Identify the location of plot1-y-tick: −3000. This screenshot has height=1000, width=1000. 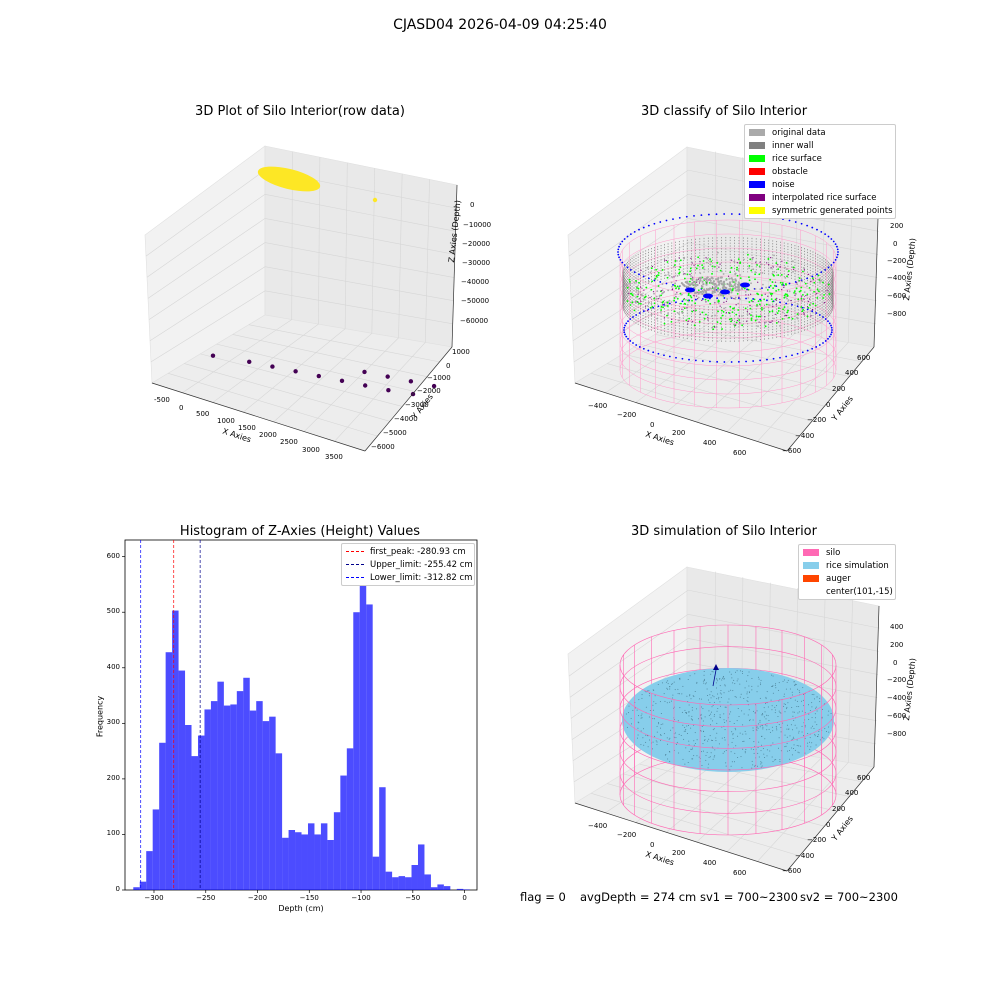
(417, 405).